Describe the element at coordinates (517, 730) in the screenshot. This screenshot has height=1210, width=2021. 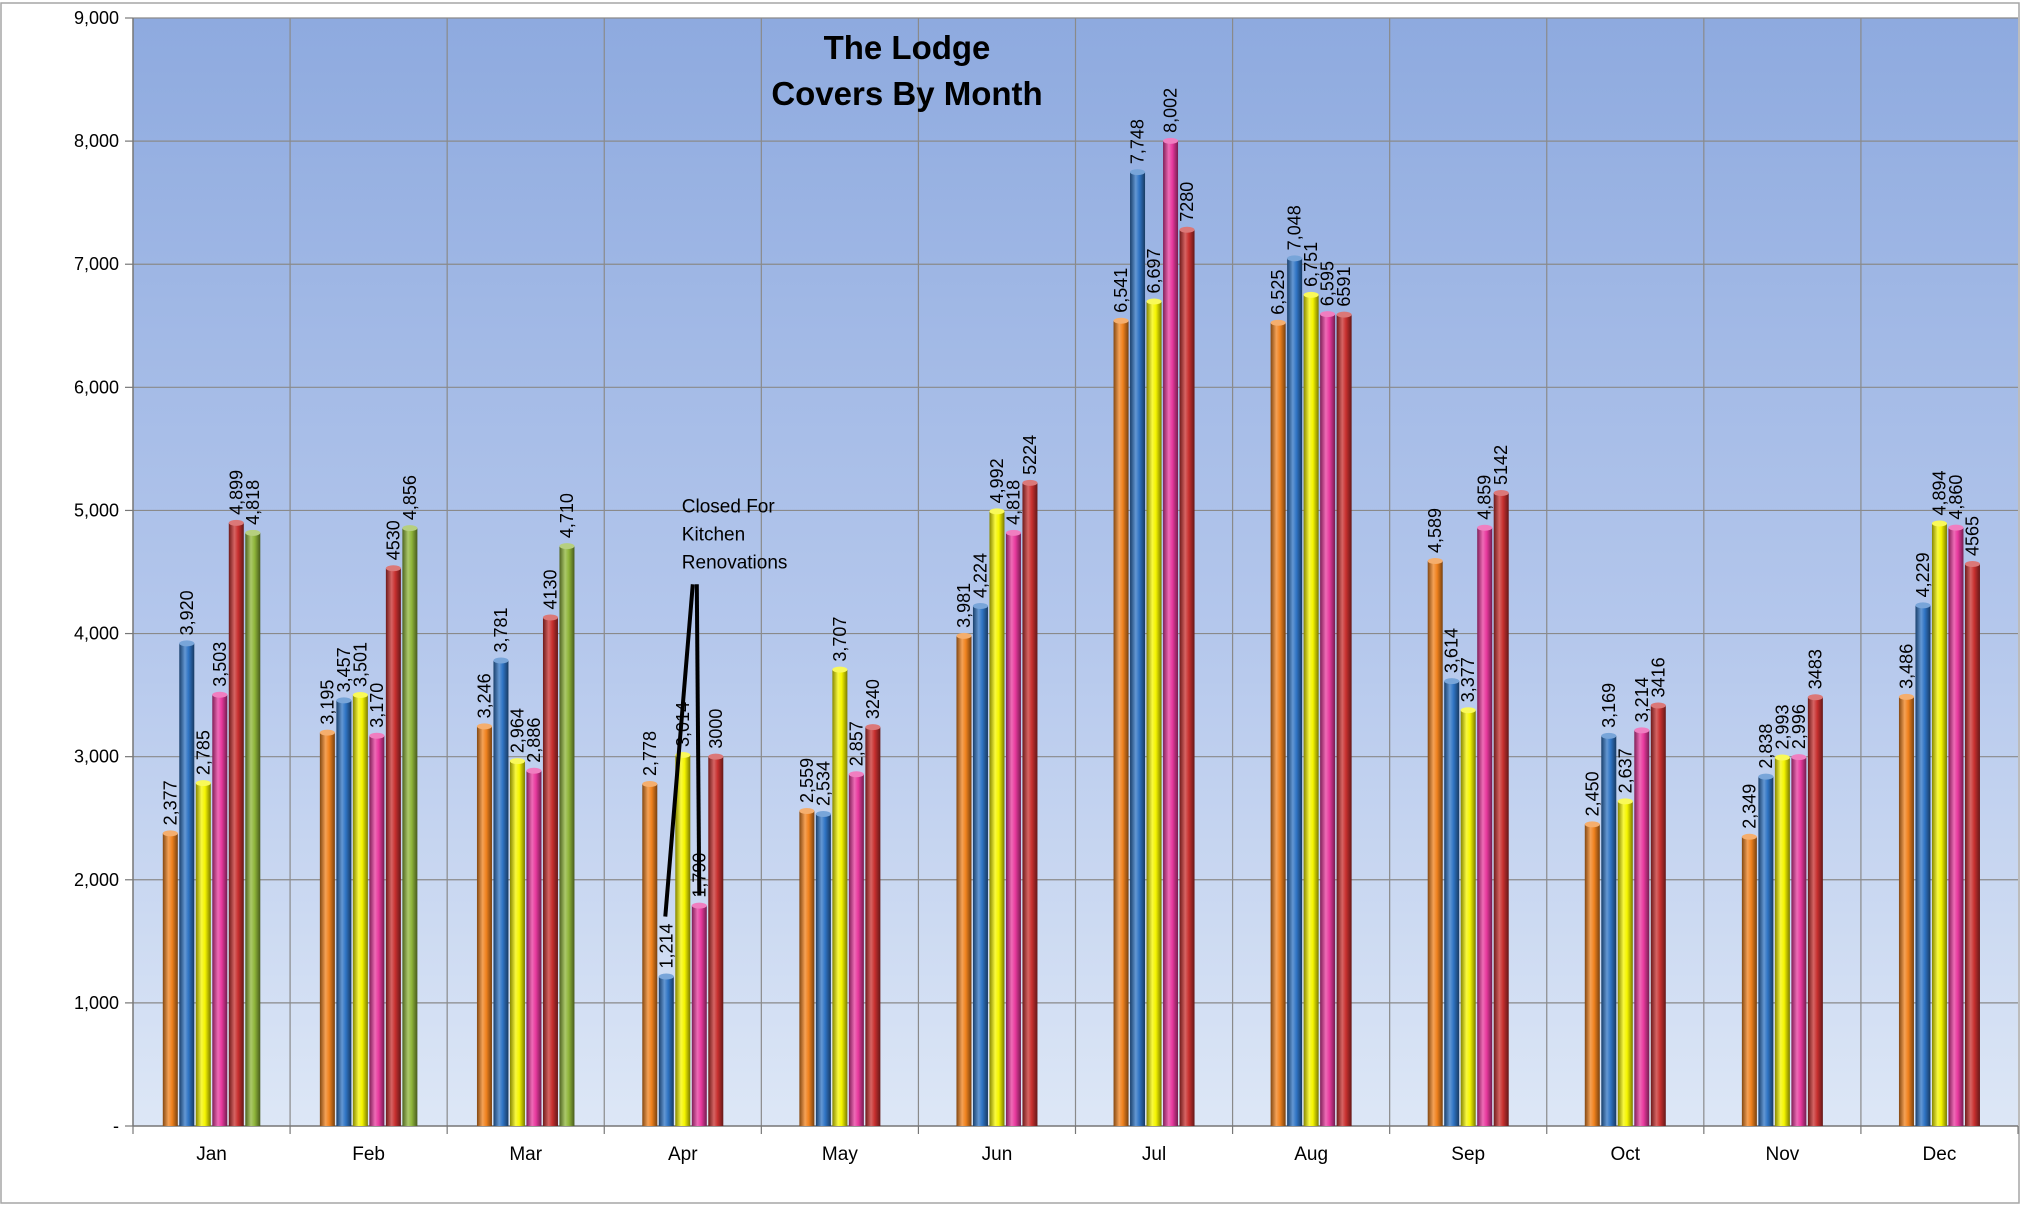
I see `data-label: 2,964` at that location.